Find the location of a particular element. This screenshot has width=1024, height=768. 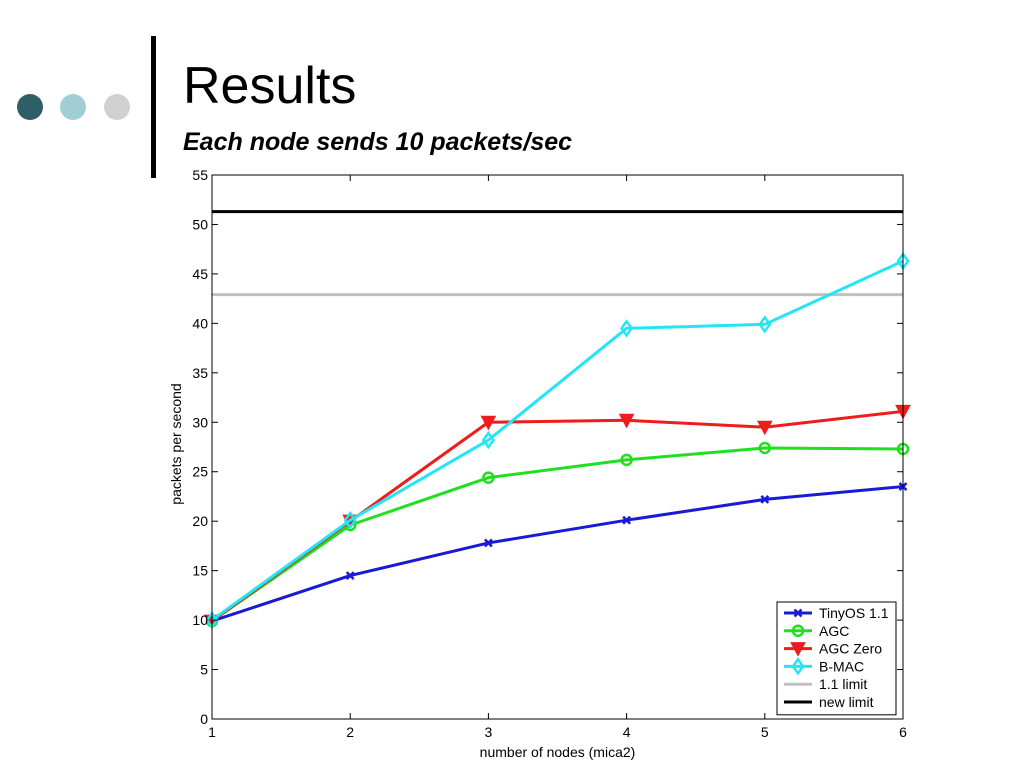

y-tick-label: 5 is located at coordinates (204, 670).